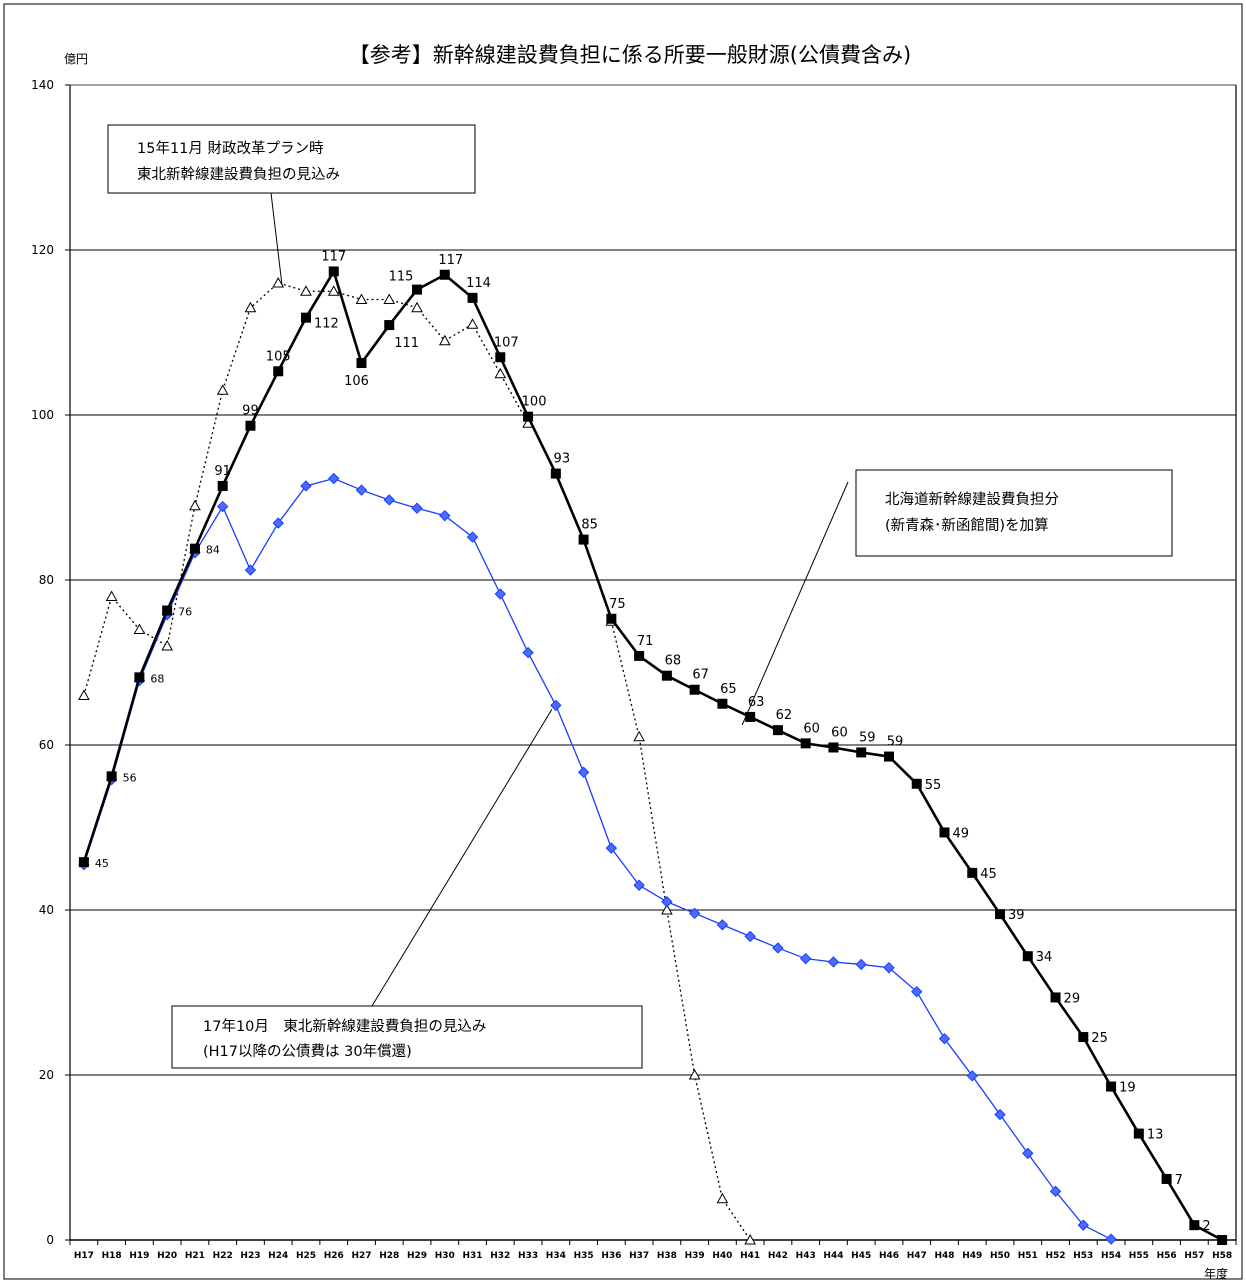 The image size is (1246, 1287). What do you see at coordinates (695, 1256) in the screenshot?
I see `x-tick-label: H39` at bounding box center [695, 1256].